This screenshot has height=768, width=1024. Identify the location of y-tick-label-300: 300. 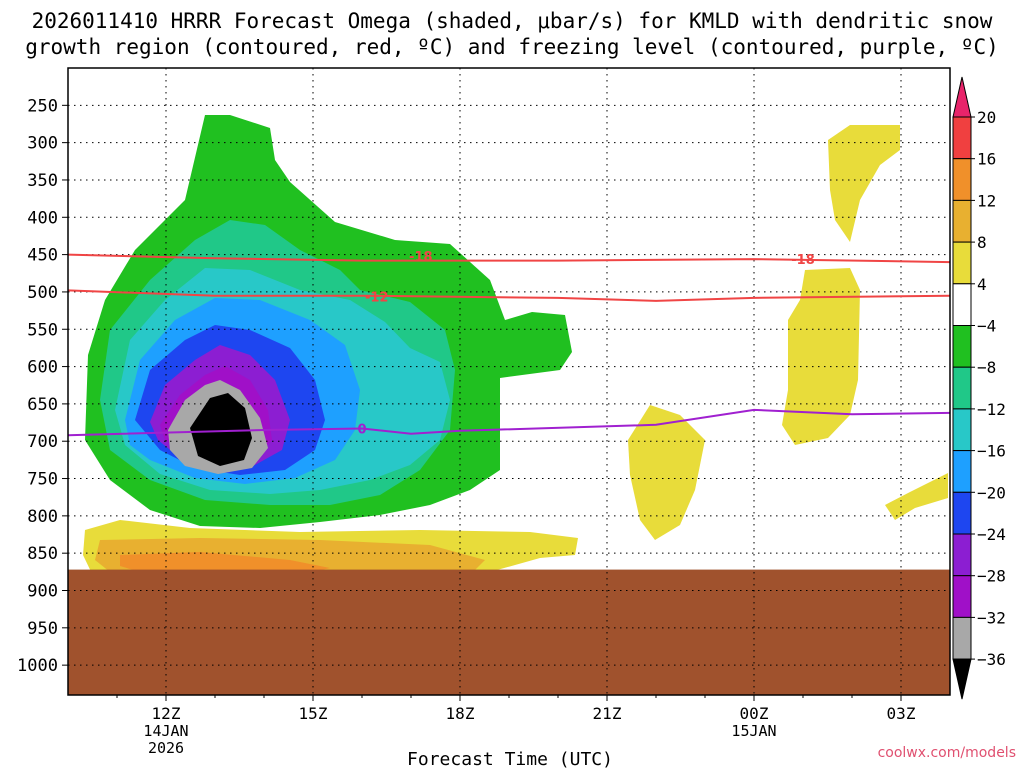
(42, 144).